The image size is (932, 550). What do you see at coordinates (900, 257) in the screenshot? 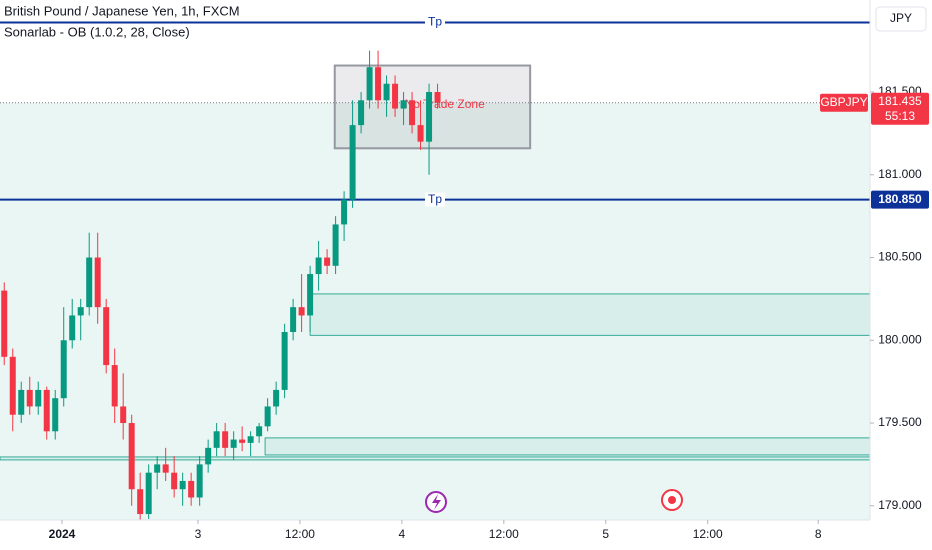
I see `y-tick-label: 180.500` at bounding box center [900, 257].